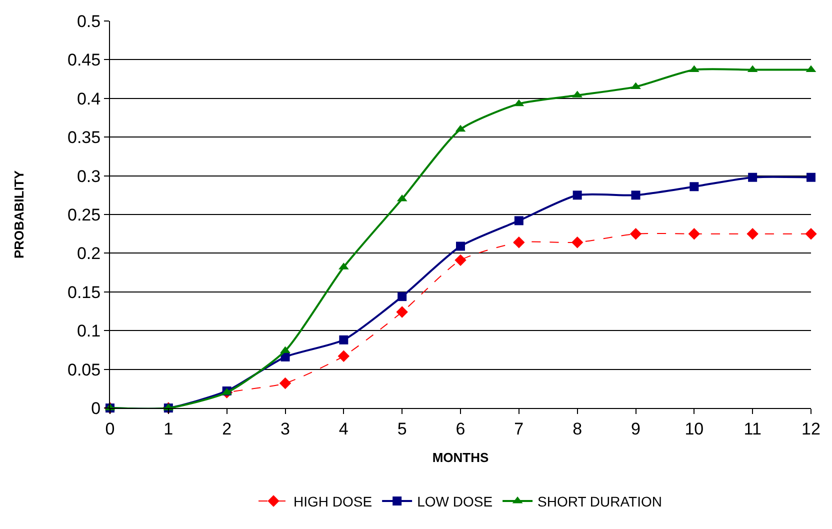 This screenshot has height=529, width=832. Describe the element at coordinates (84, 214) in the screenshot. I see `y-tick-label: 0.25` at that location.